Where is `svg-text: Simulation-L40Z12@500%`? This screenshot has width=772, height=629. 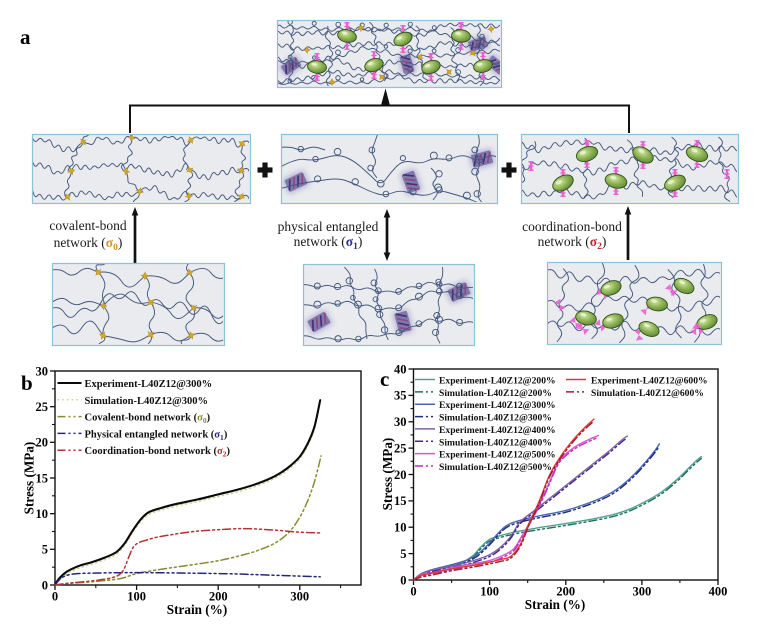
svg-text: Simulation-L40Z12@500% is located at coordinates (495, 467).